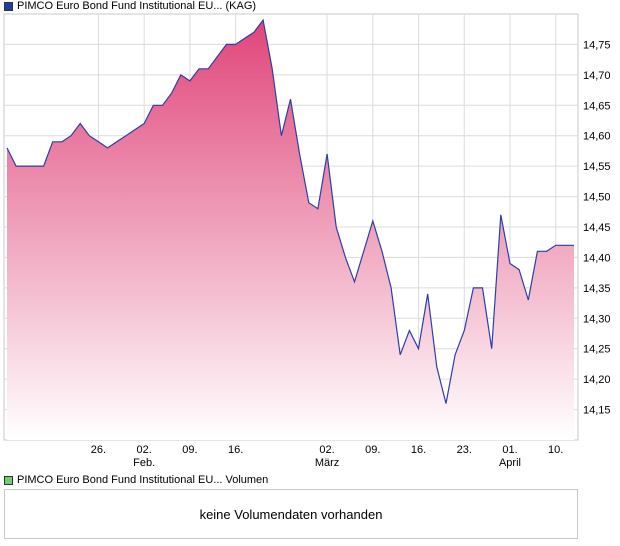 This screenshot has width=620, height=546. Describe the element at coordinates (597, 380) in the screenshot. I see `y-tick-label: 14,20` at that location.